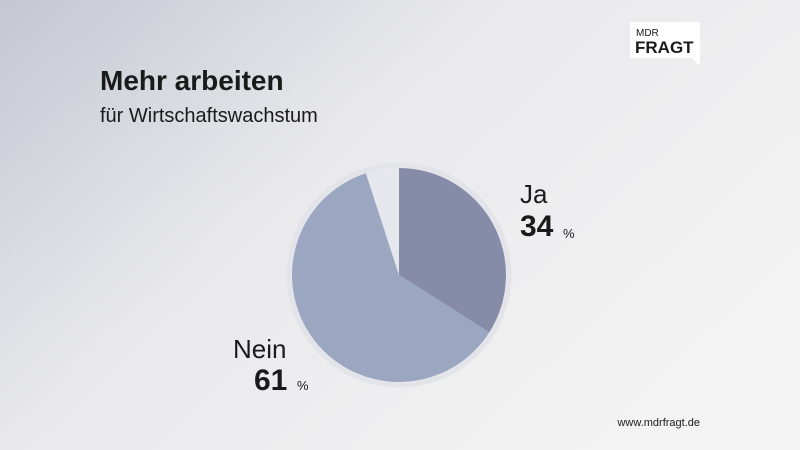 This screenshot has height=450, width=800. I want to click on footer: www.mdrfragt.de, so click(658, 423).